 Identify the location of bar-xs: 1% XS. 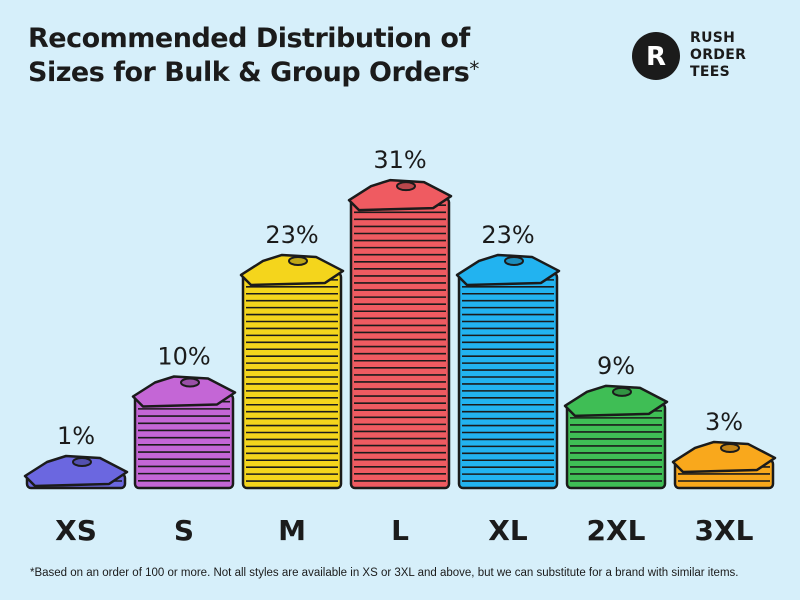
(76, 484).